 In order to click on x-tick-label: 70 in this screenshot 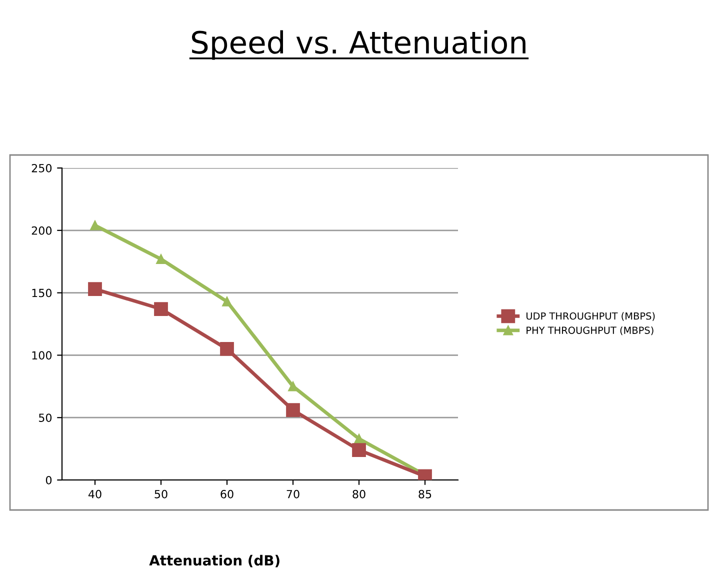, I will do `click(293, 494)`.